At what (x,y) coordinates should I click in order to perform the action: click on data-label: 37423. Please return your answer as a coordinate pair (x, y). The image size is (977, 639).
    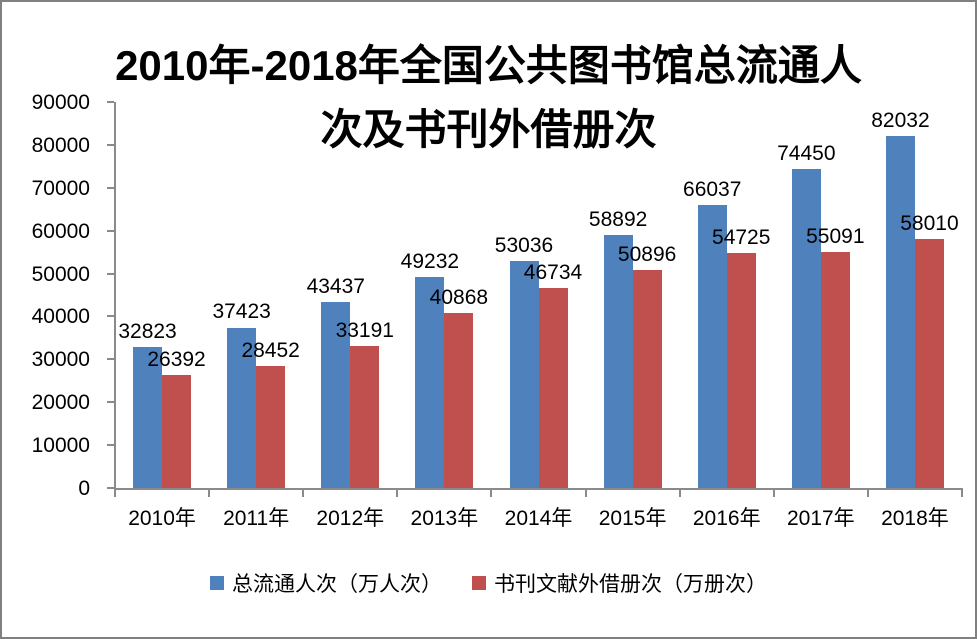
    Looking at the image, I should click on (241, 312).